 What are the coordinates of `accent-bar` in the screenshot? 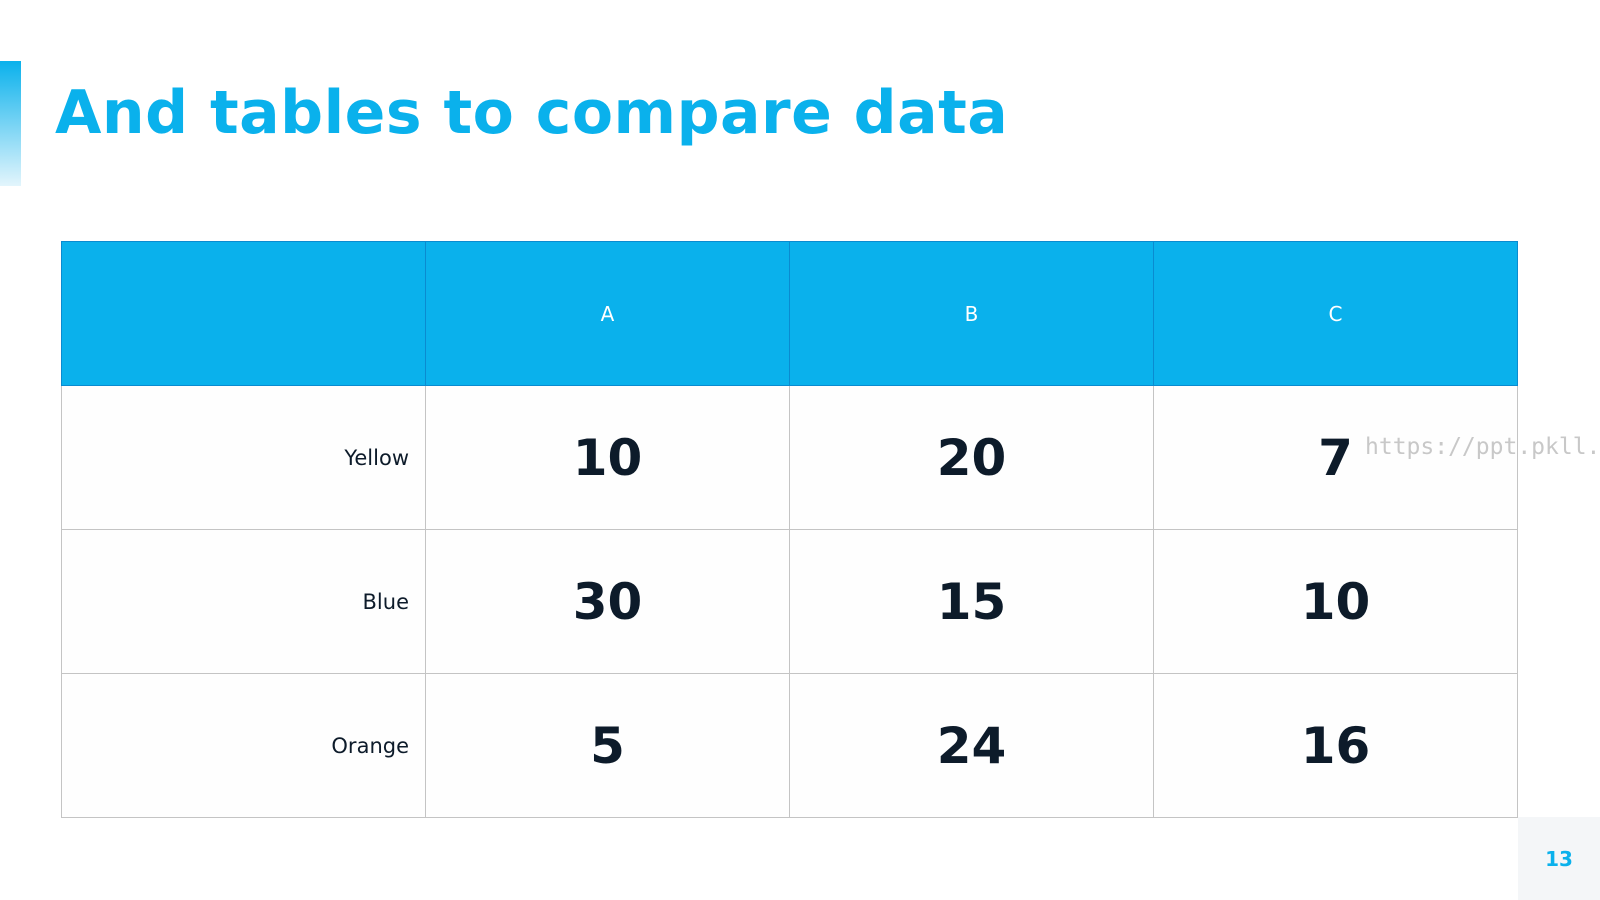 It's located at (10, 123).